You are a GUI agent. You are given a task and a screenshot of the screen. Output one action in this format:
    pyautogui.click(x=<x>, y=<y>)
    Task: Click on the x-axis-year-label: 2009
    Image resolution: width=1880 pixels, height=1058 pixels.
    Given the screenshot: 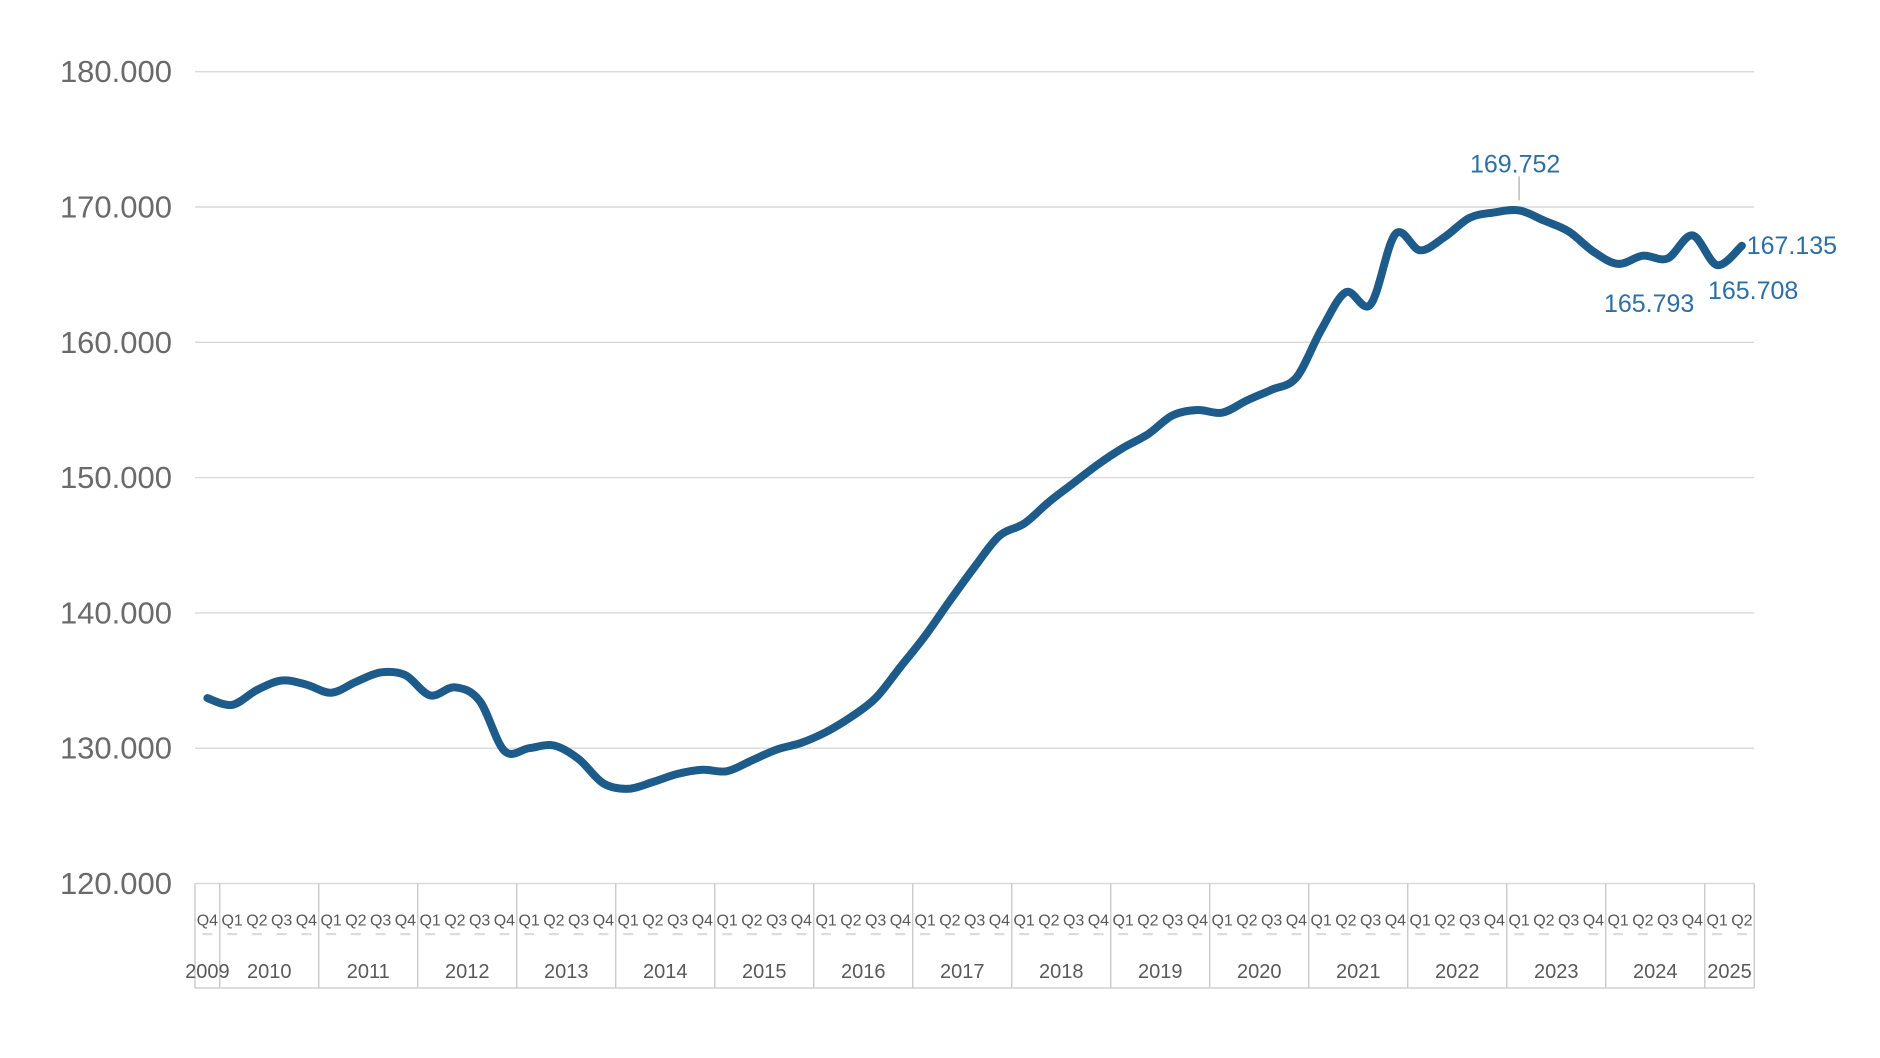 What is the action you would take?
    pyautogui.click(x=207, y=972)
    